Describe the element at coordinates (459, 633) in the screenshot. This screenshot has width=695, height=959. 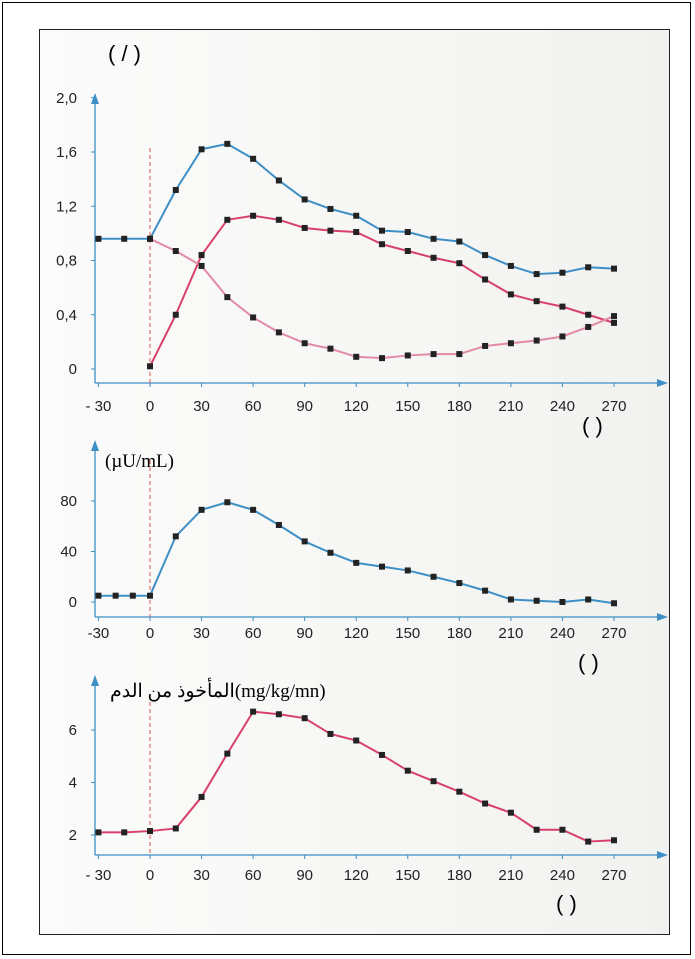
I see `chart2-x-tick-label: 180` at that location.